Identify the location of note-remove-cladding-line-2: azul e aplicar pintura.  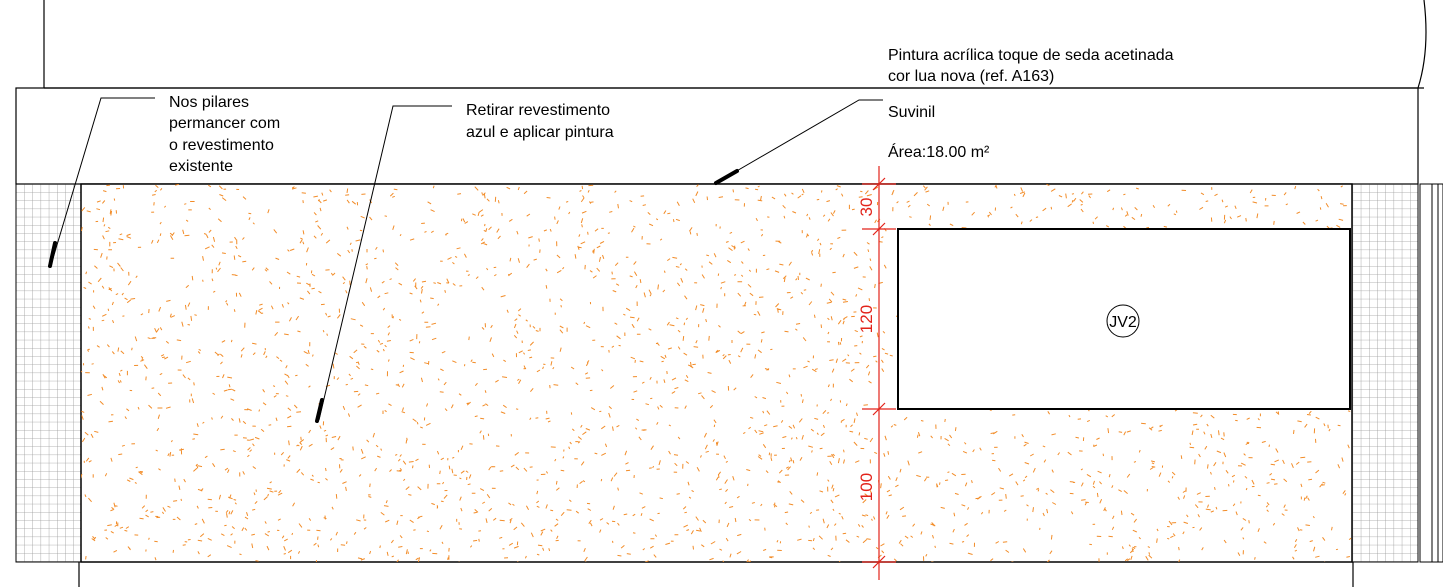
(540, 132).